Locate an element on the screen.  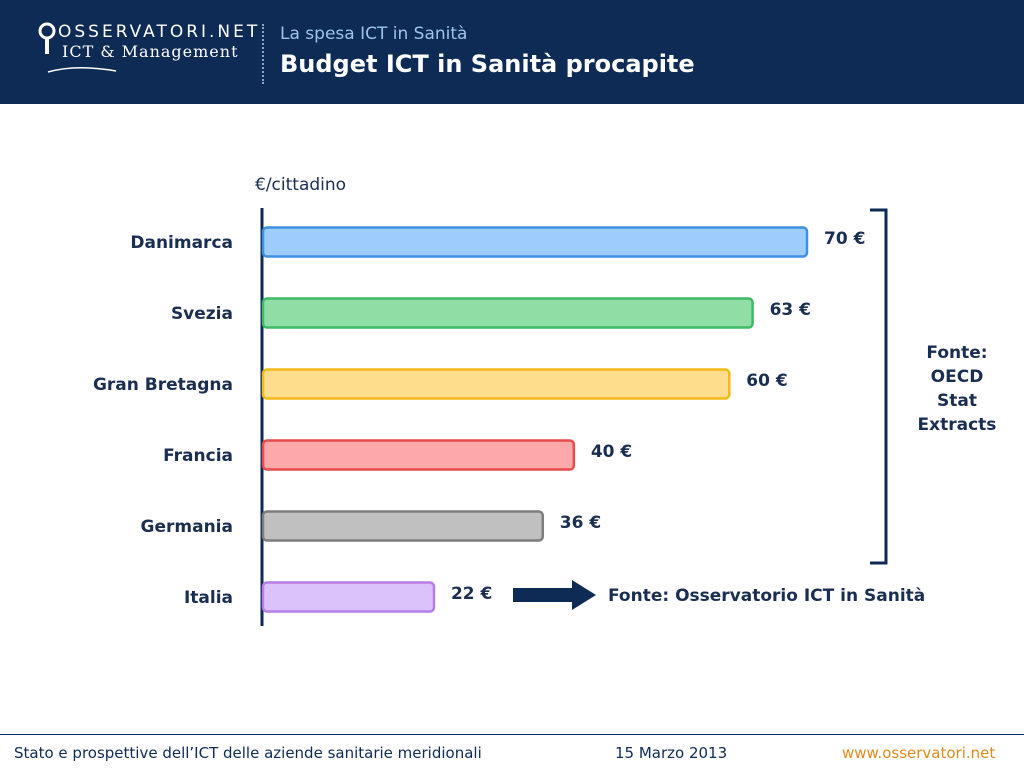
bracket-source-line: Stat is located at coordinates (957, 401).